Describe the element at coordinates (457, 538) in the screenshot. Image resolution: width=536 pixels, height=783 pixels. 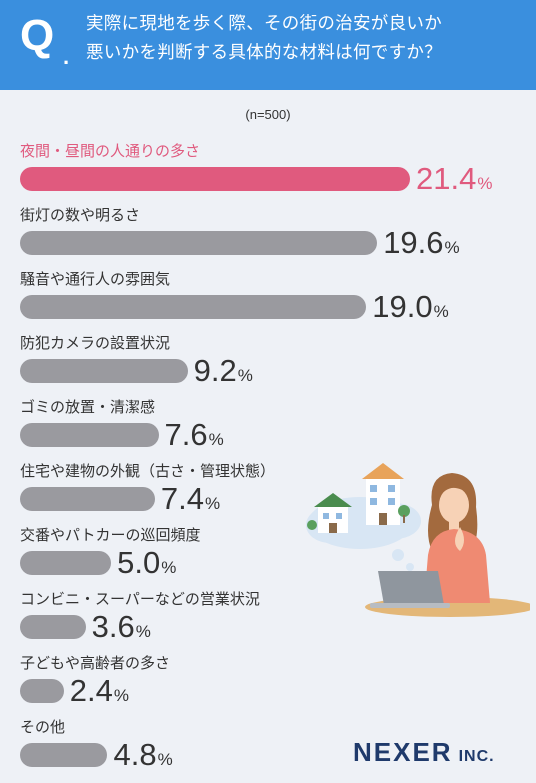
I see `woman-icon` at that location.